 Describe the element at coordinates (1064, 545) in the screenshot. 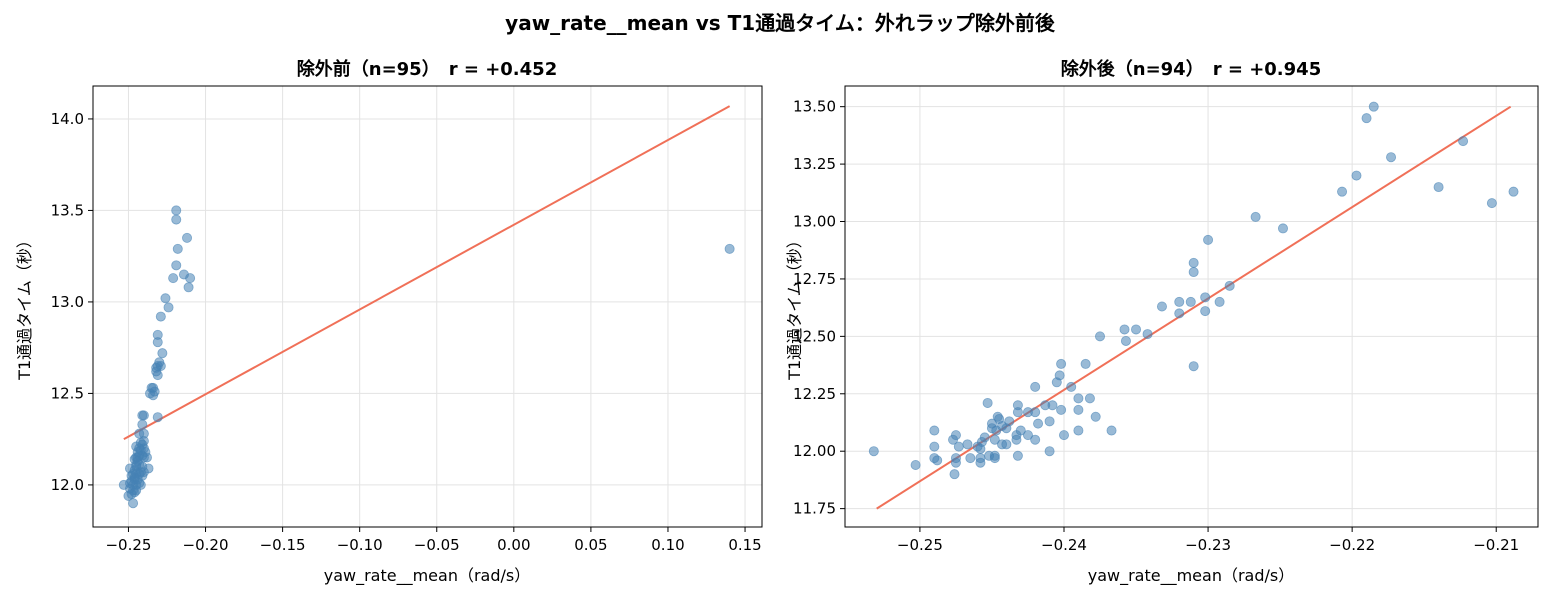

I see `right-x-tick-label: −0.24` at that location.